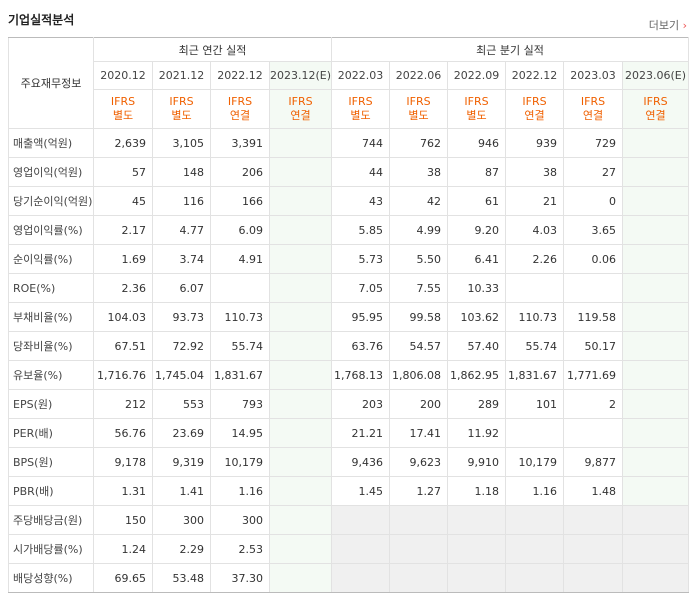 Image resolution: width=695 pixels, height=594 pixels. Describe the element at coordinates (123, 201) in the screenshot. I see `cell: 45` at that location.